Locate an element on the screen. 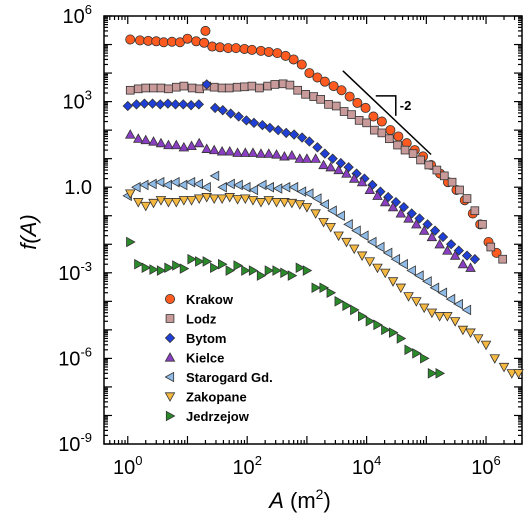  x-axis-label-main: A is located at coordinates (275, 500).